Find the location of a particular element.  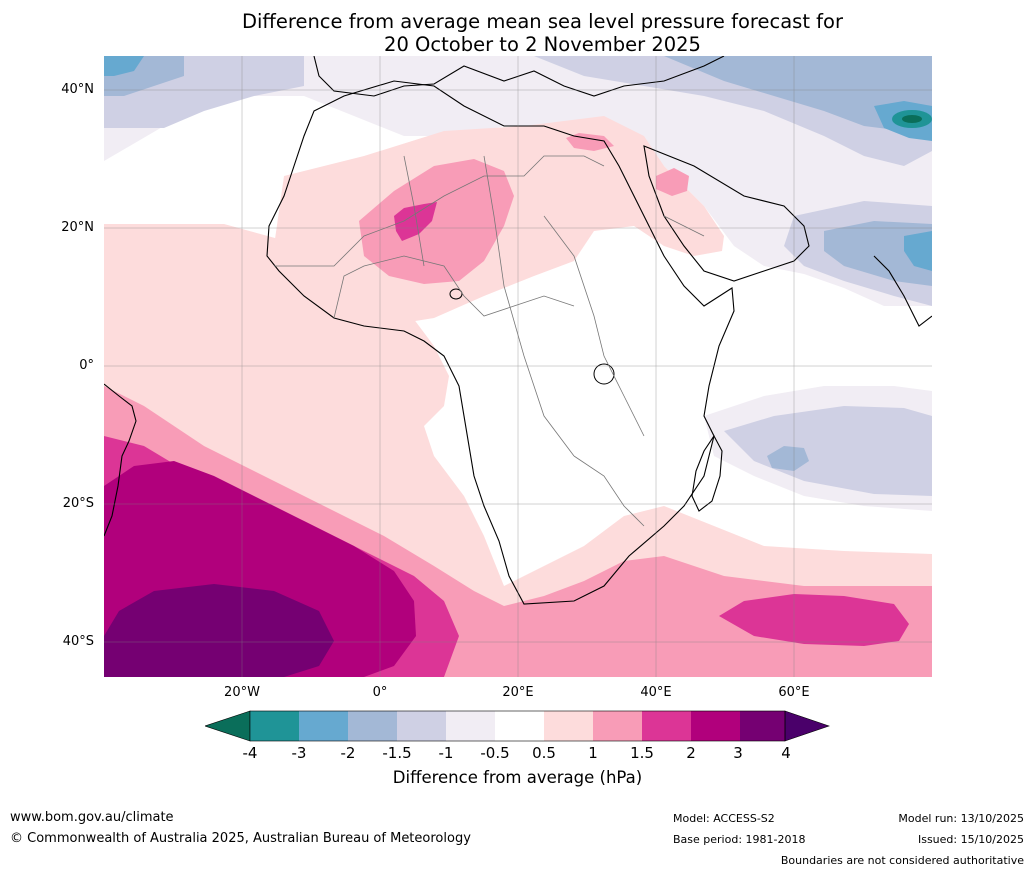

cbar-tick: 2 is located at coordinates (691, 753).